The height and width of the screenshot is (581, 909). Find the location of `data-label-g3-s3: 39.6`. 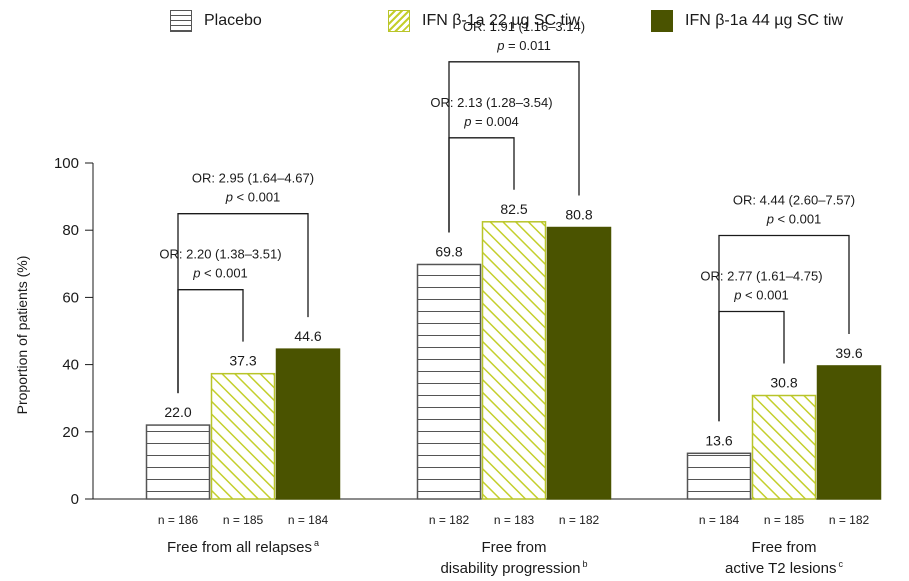

data-label-g3-s3: 39.6 is located at coordinates (848, 353).